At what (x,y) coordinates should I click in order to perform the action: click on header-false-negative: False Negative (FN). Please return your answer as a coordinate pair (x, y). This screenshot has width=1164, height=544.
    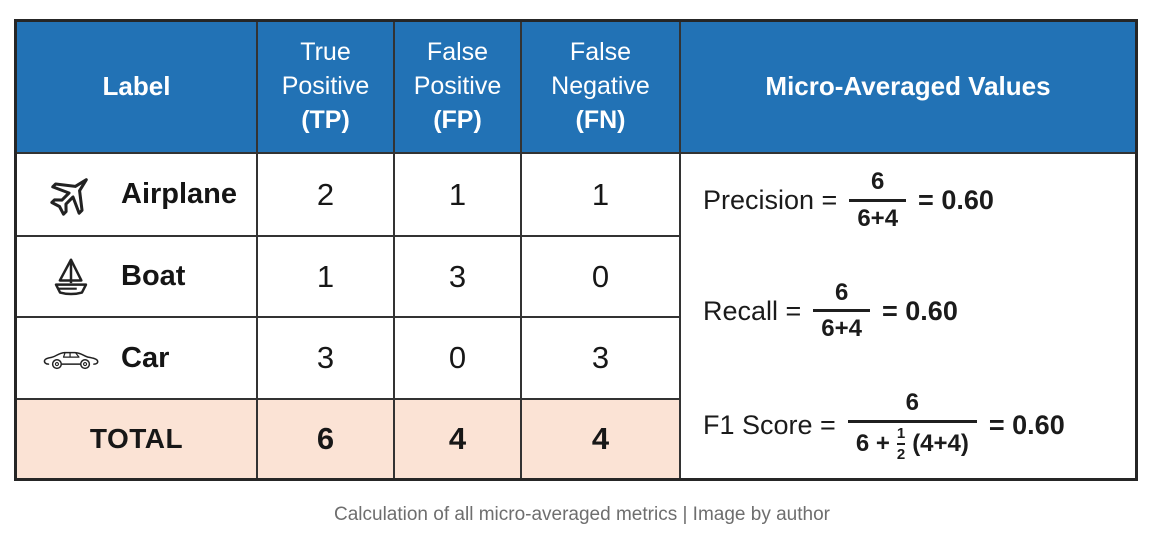
    Looking at the image, I should click on (601, 88).